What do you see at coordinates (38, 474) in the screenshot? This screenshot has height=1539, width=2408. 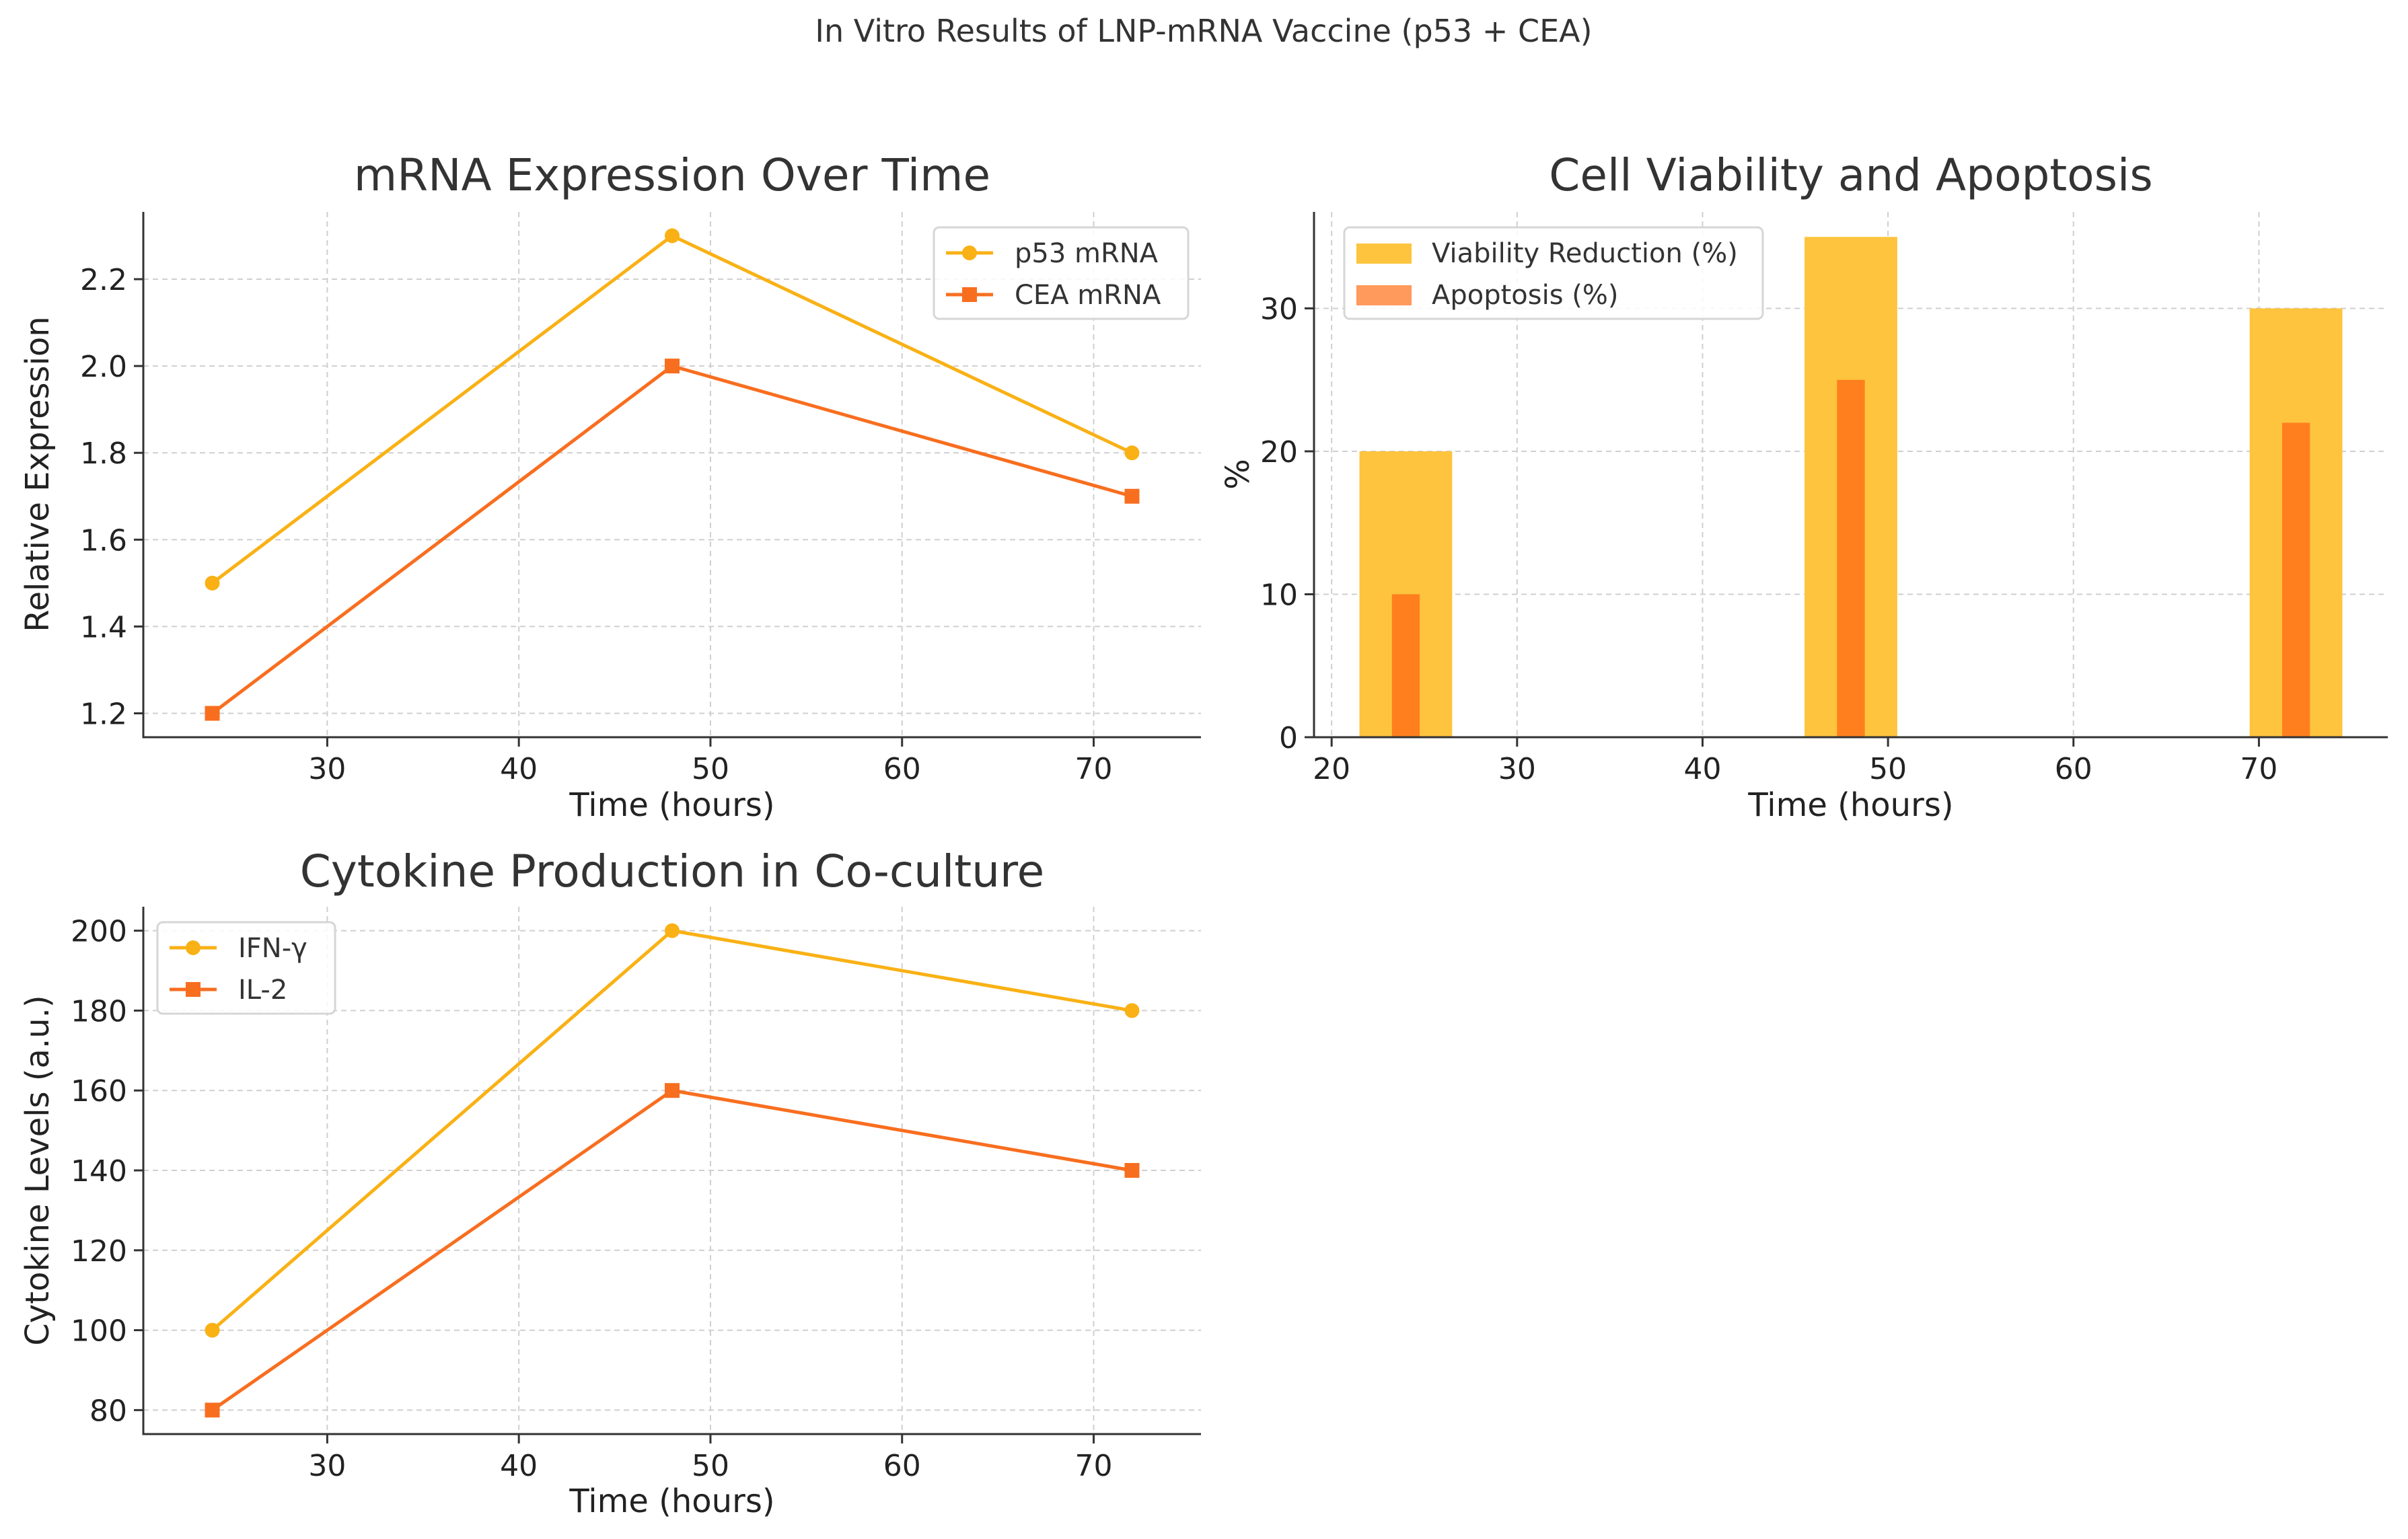 I see `y-axis-label: Relative Expression` at bounding box center [38, 474].